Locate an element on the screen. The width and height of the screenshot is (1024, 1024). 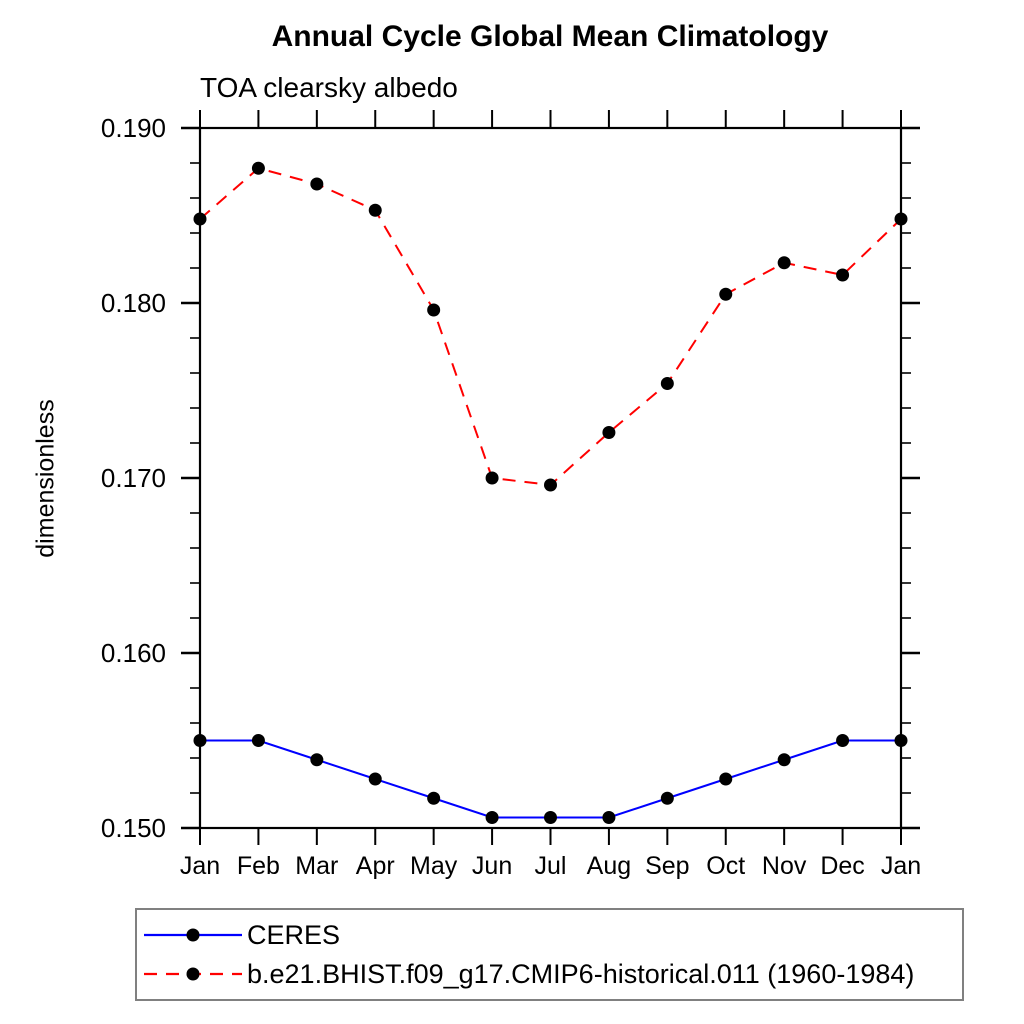
x-tick-label: Mar is located at coordinates (317, 866).